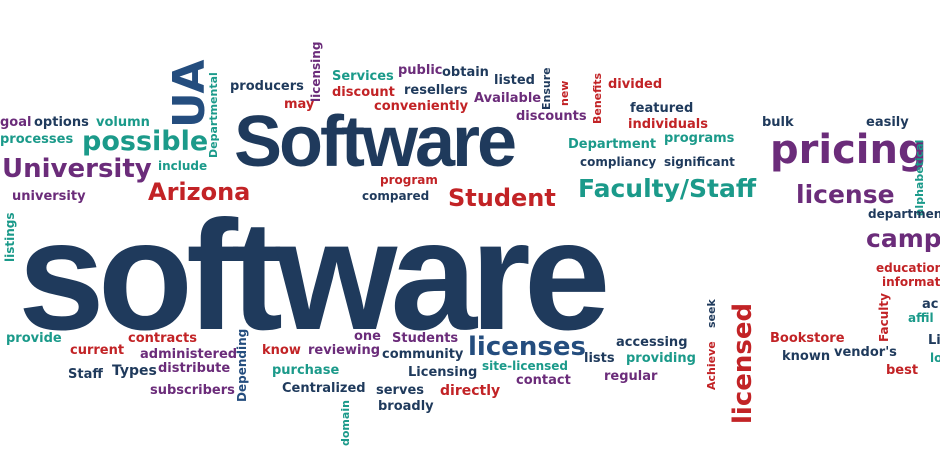 The width and height of the screenshot is (940, 470). Describe the element at coordinates (123, 122) in the screenshot. I see `word-volumn: volumn` at that location.